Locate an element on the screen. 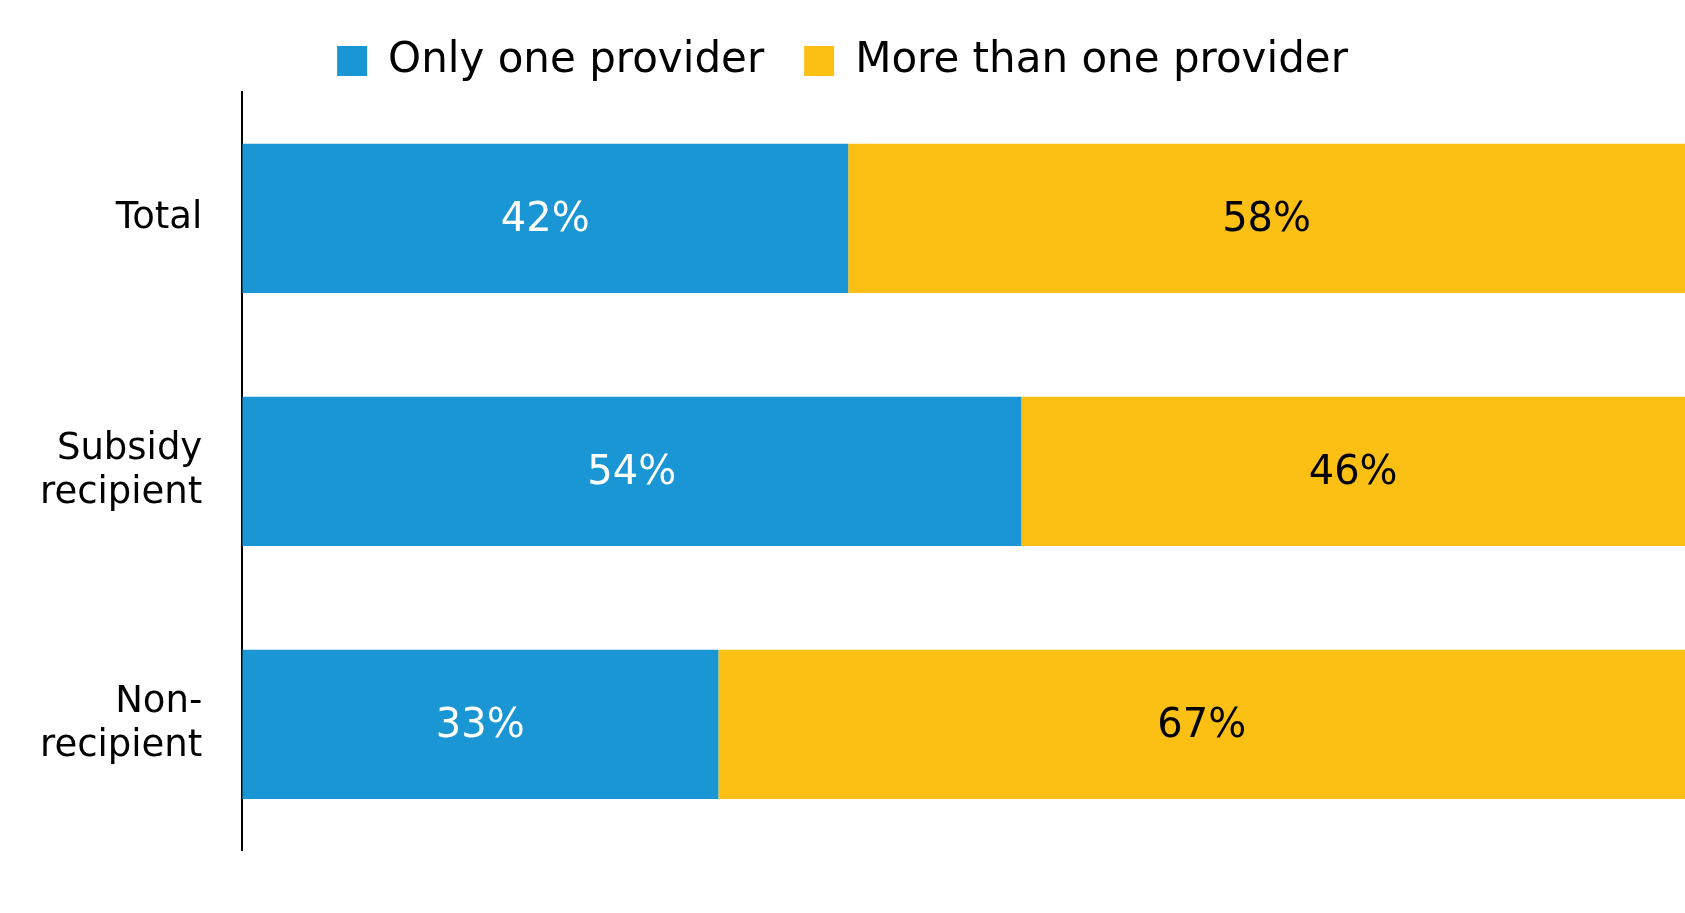 This screenshot has height=913, width=1685. y-tick-label: Non-recipient is located at coordinates (121, 721).